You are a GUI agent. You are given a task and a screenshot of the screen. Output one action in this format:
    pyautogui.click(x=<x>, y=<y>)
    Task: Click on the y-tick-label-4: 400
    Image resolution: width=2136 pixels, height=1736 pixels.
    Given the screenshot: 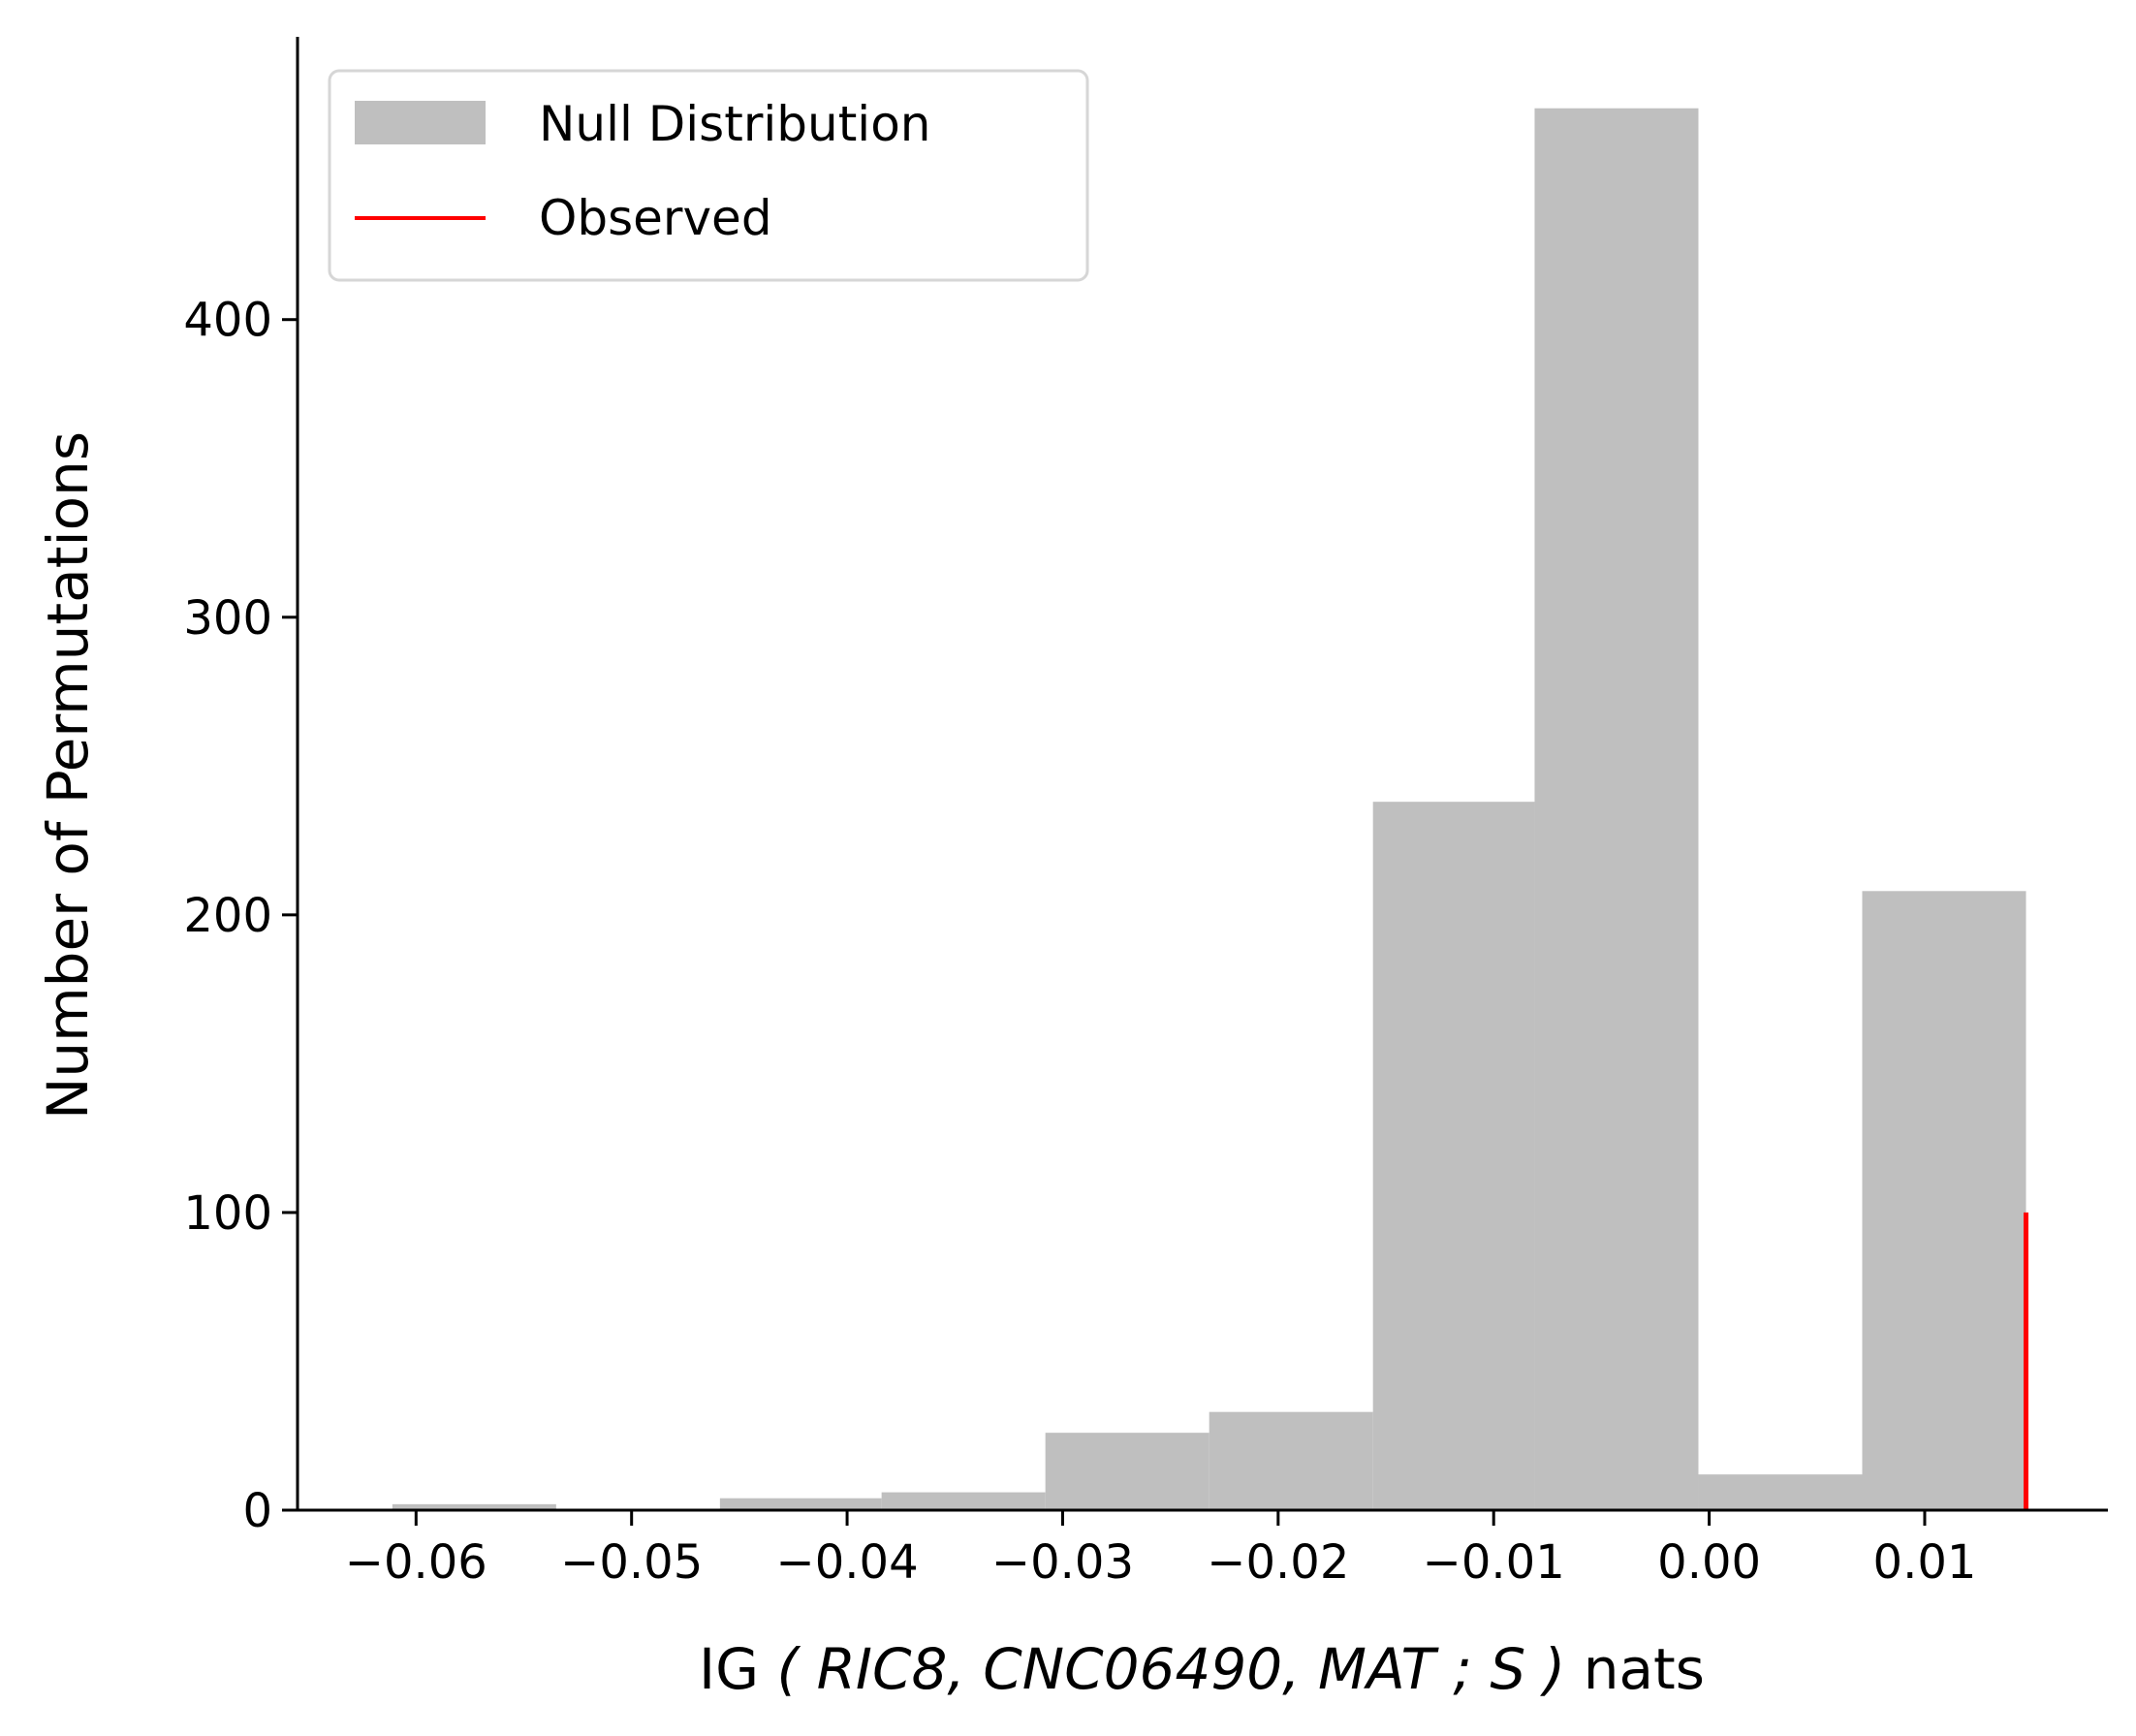 What is the action you would take?
    pyautogui.click(x=227, y=321)
    